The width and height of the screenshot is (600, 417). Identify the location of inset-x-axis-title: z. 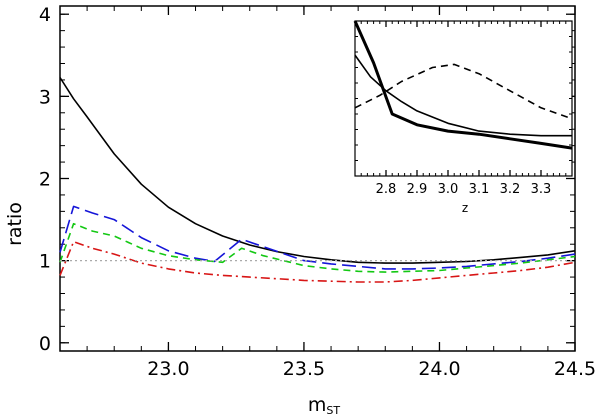
(465, 208).